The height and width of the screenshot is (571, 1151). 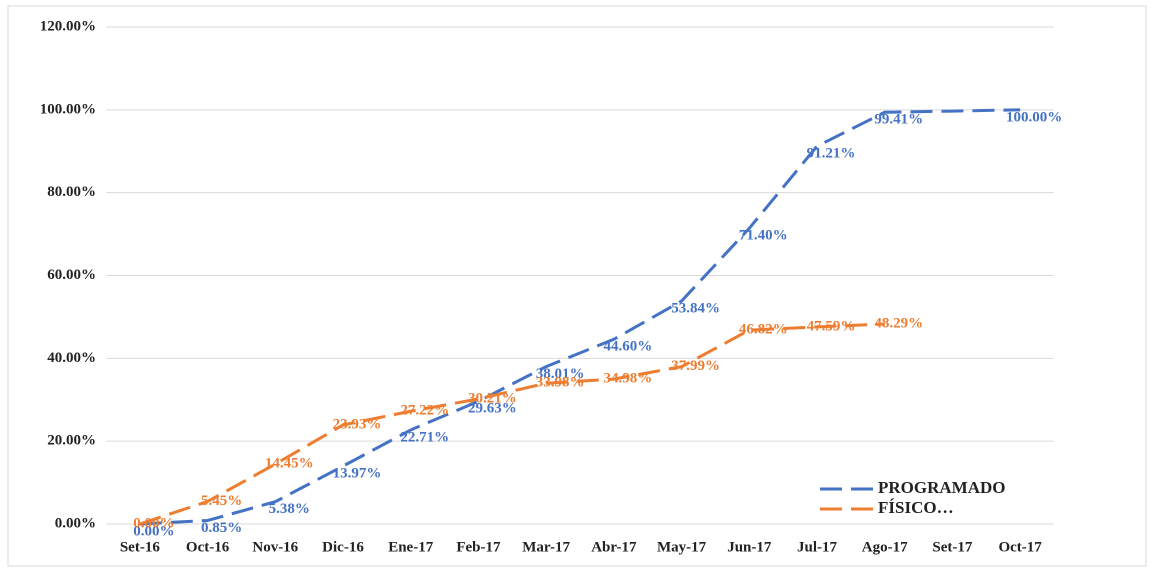 What do you see at coordinates (492, 409) in the screenshot?
I see `data-label: 29.63%` at bounding box center [492, 409].